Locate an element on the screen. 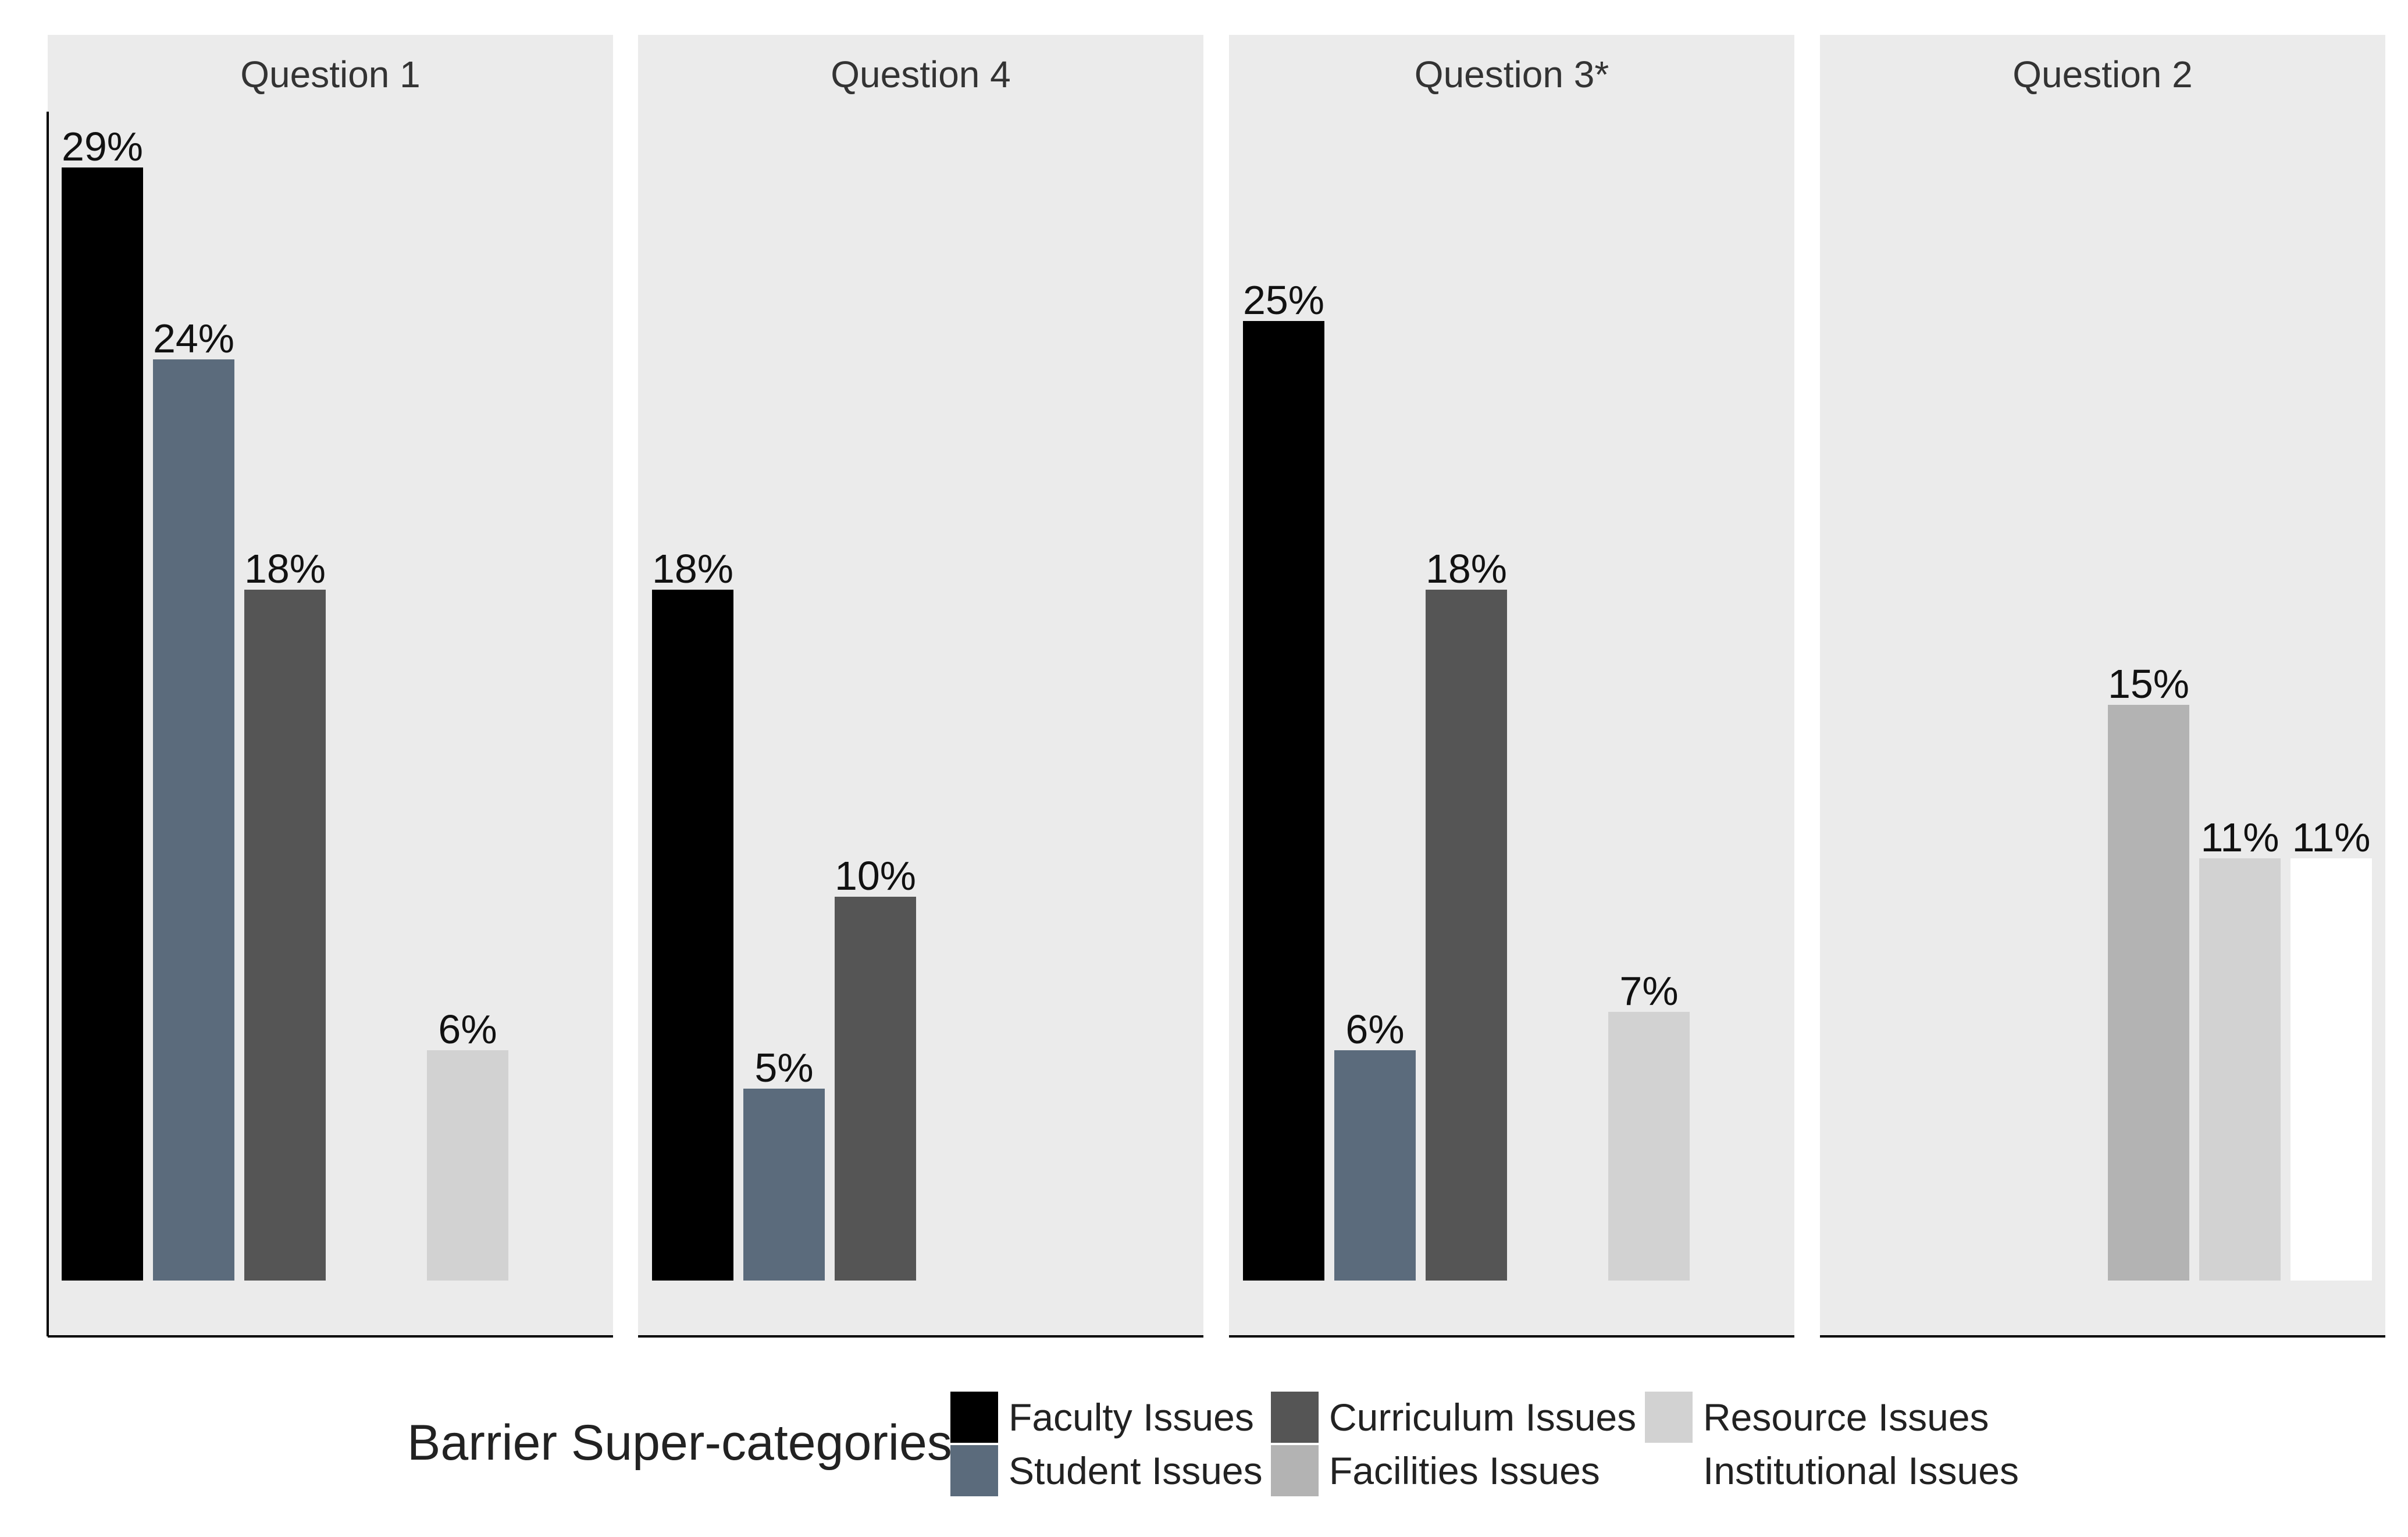  legend-entry-faculty-issues: Faculty Issues is located at coordinates (1102, 1417).